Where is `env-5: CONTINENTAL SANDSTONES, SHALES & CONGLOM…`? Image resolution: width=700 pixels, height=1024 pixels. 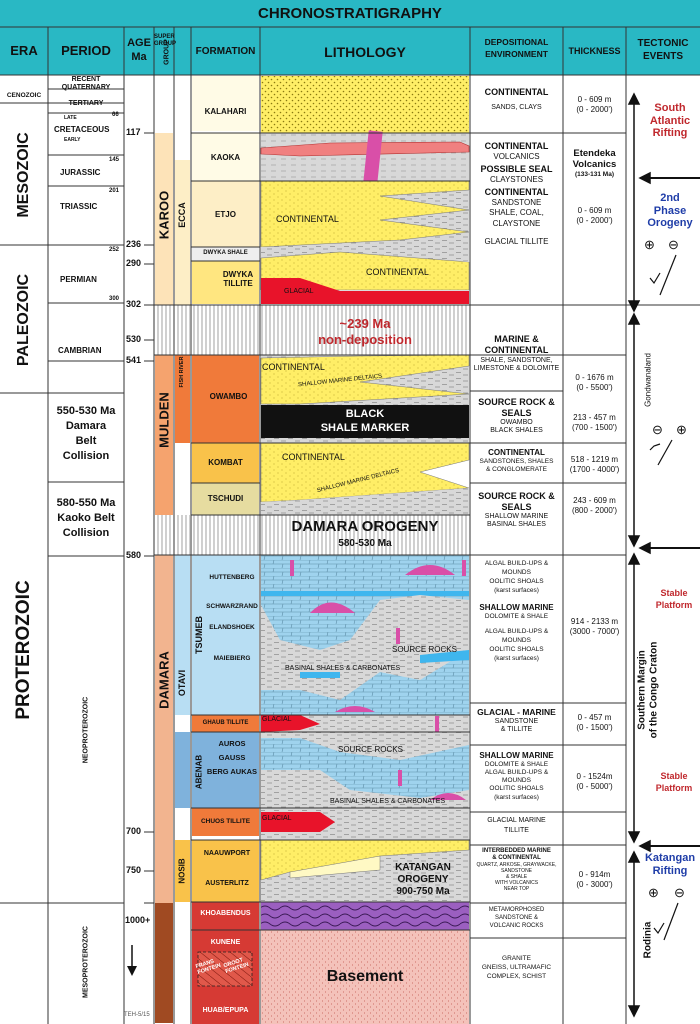 env-5: CONTINENTAL SANDSTONES, SHALES & CONGLOM… is located at coordinates (516, 461).